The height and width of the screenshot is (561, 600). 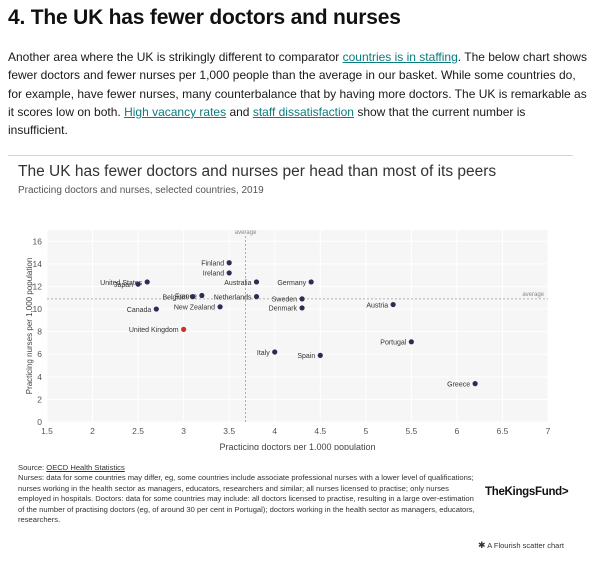 What do you see at coordinates (237, 283) in the screenshot?
I see `point-label: Australia` at bounding box center [237, 283].